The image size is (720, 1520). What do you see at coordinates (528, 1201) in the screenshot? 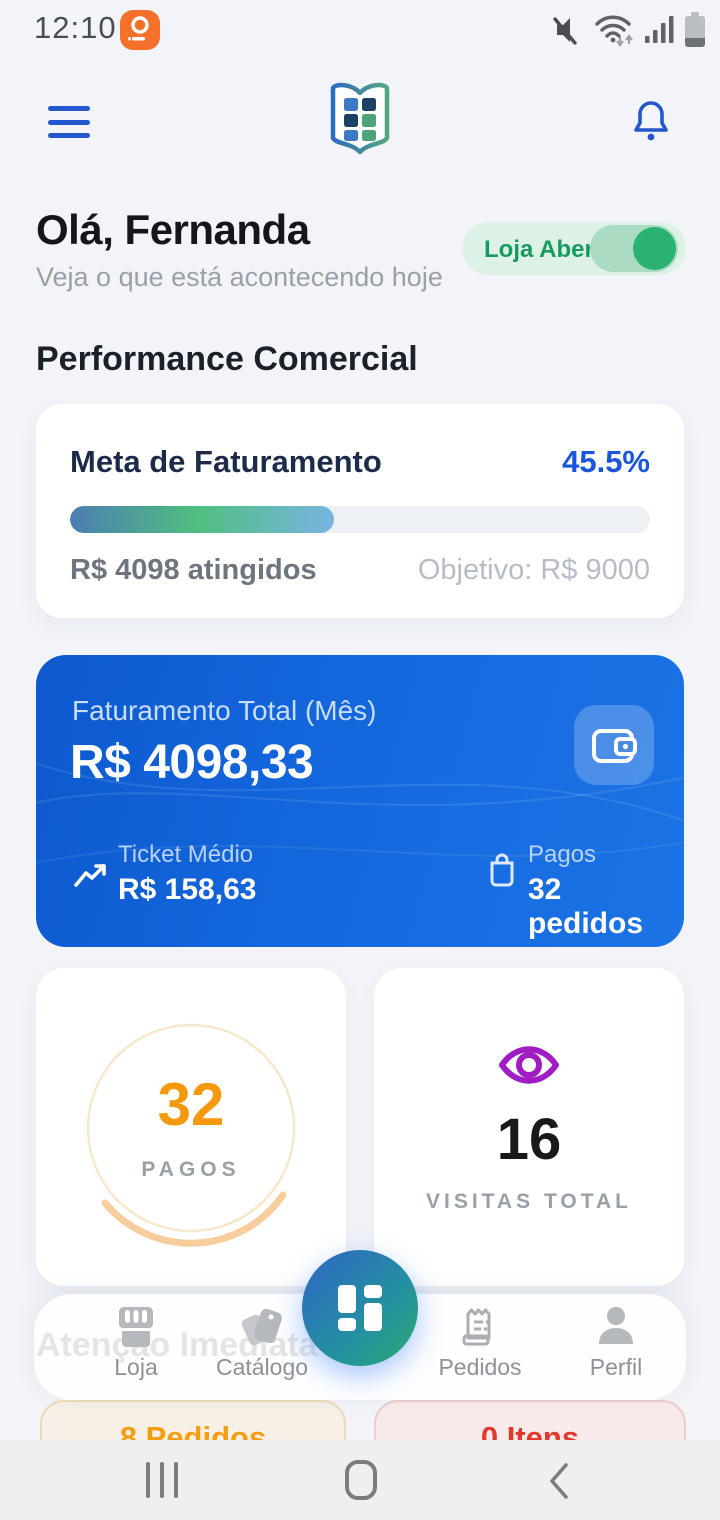
I see `visits-label: VISITAS TOTAL` at bounding box center [528, 1201].